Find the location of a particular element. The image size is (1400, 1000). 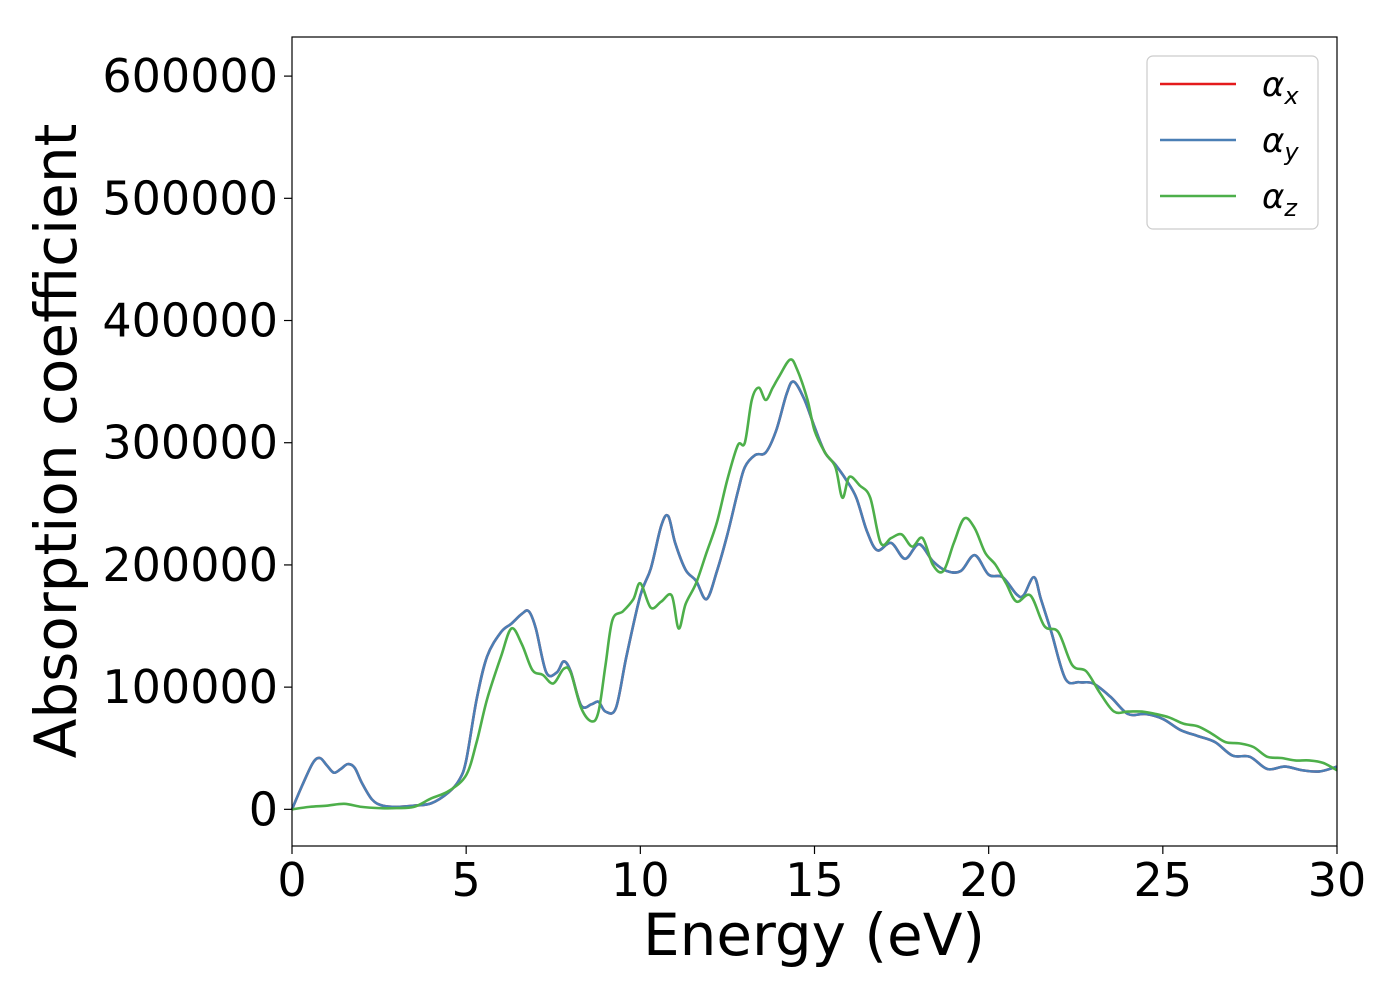

y-tick-label: 0 is located at coordinates (263, 809).